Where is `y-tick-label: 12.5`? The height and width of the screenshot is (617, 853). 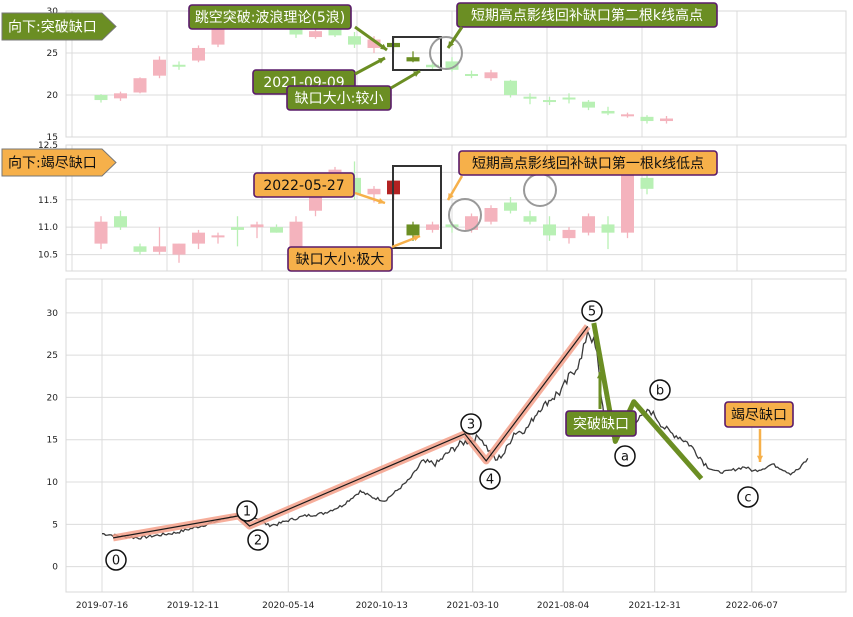
y-tick-label: 12.5 is located at coordinates (48, 146).